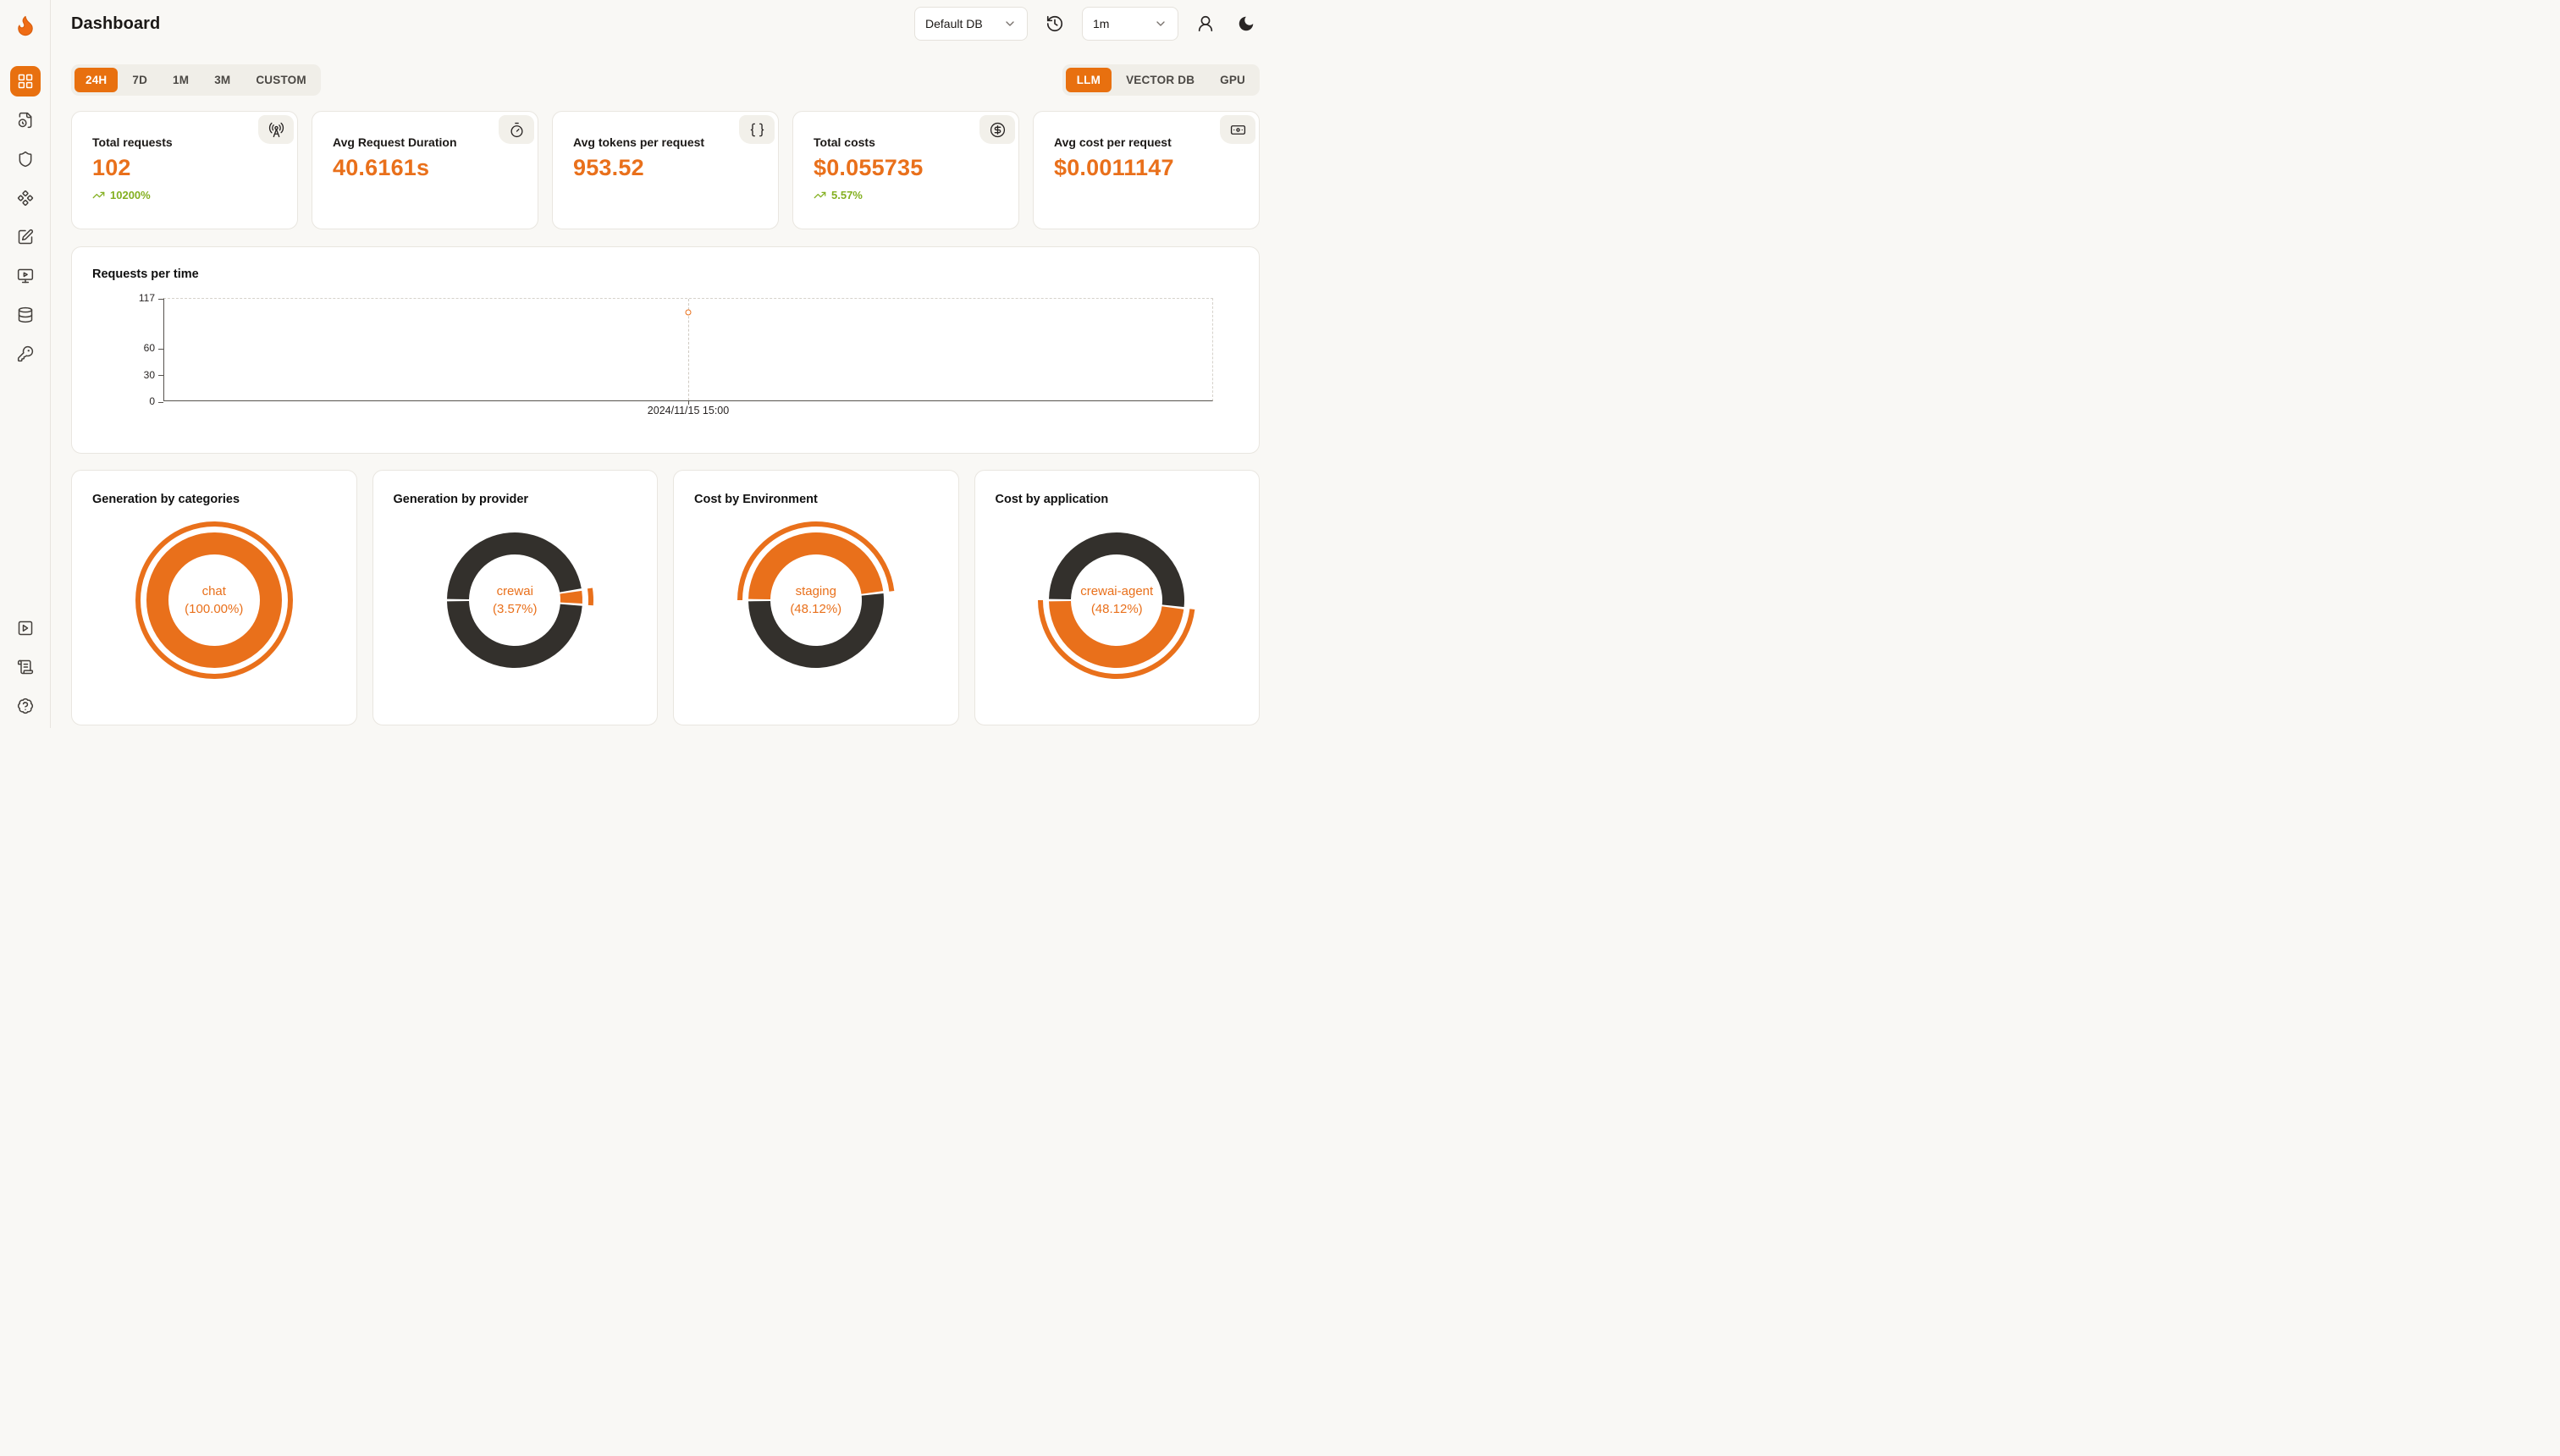  I want to click on donut-chart-provider: crewai (3.57%), so click(514, 600).